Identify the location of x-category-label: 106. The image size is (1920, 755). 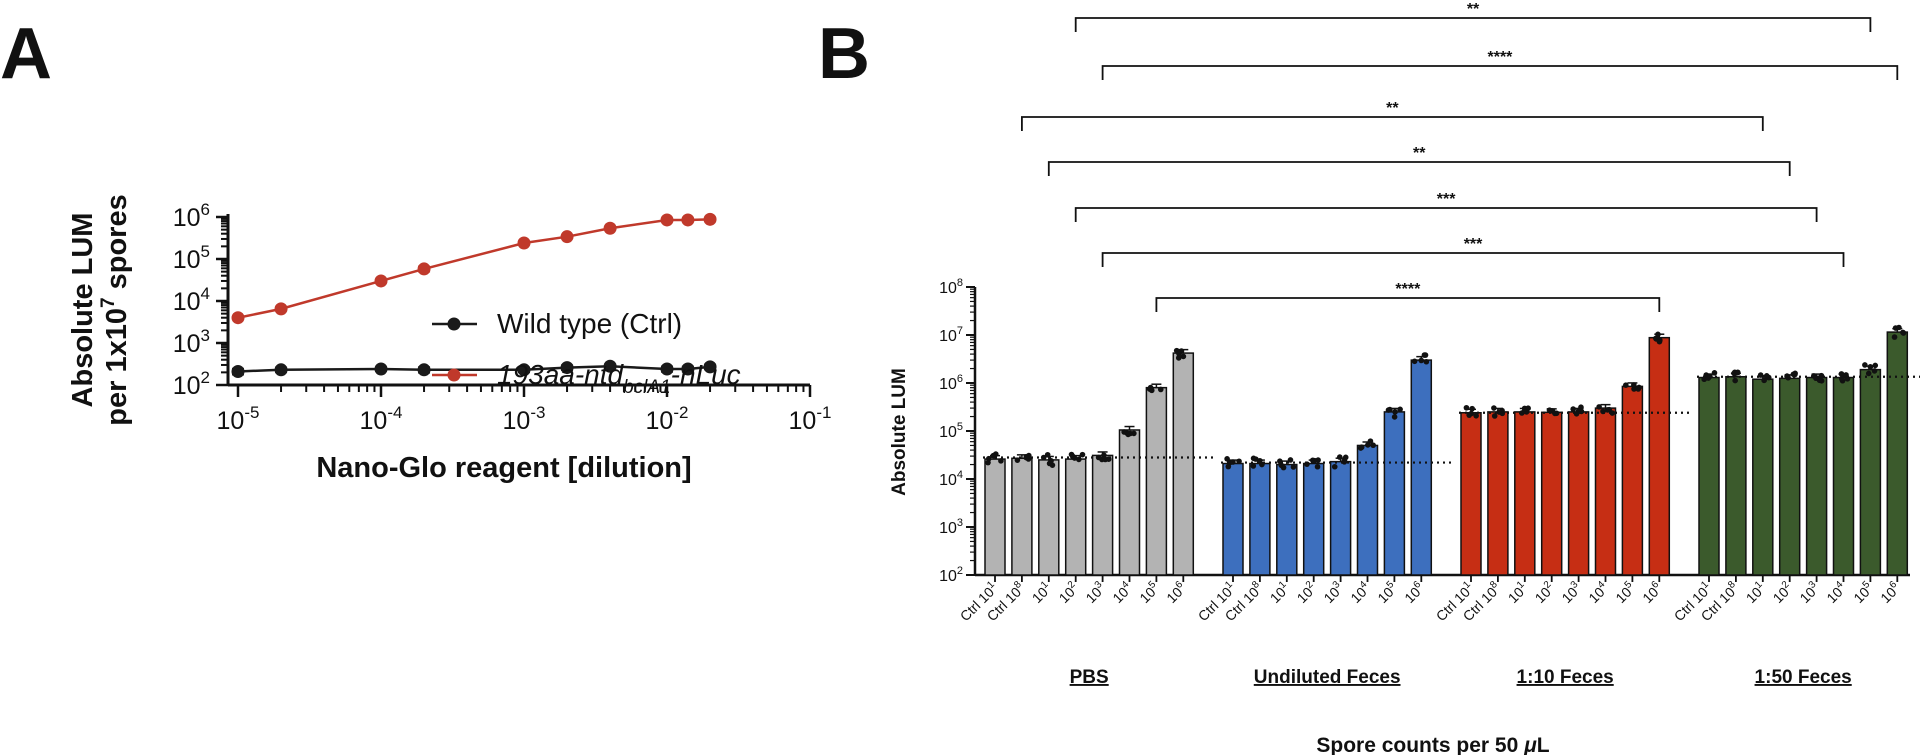
(1175, 592).